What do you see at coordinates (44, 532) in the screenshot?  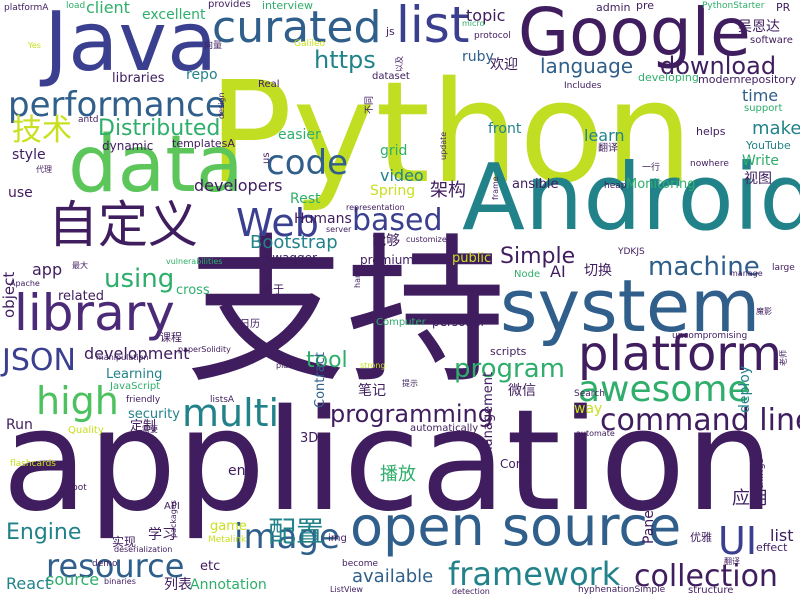 I see `word-engine: Engine` at bounding box center [44, 532].